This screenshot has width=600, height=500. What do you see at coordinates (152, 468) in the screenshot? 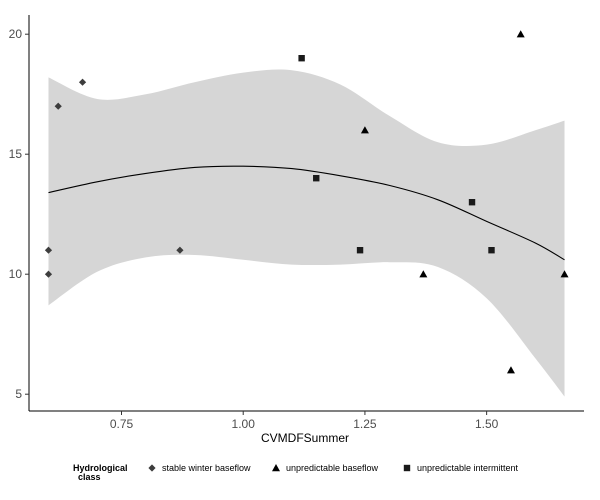
I see `legend-key-diamond` at bounding box center [152, 468].